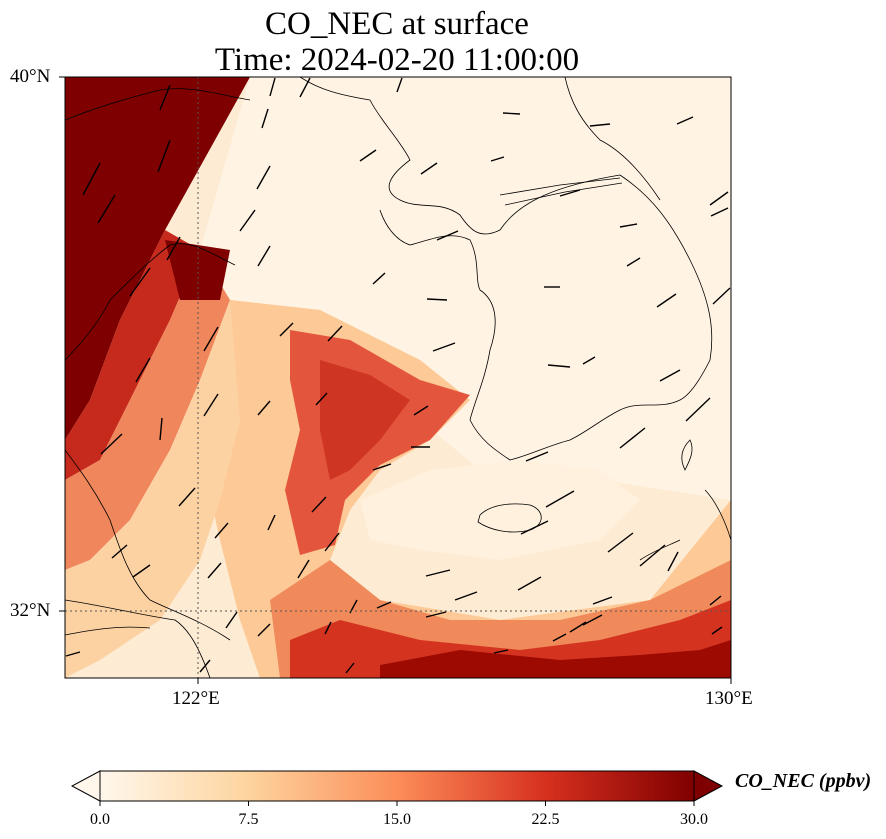 Image resolution: width=886 pixels, height=839 pixels. What do you see at coordinates (100, 819) in the screenshot?
I see `colorbar-tick: 0.0` at bounding box center [100, 819].